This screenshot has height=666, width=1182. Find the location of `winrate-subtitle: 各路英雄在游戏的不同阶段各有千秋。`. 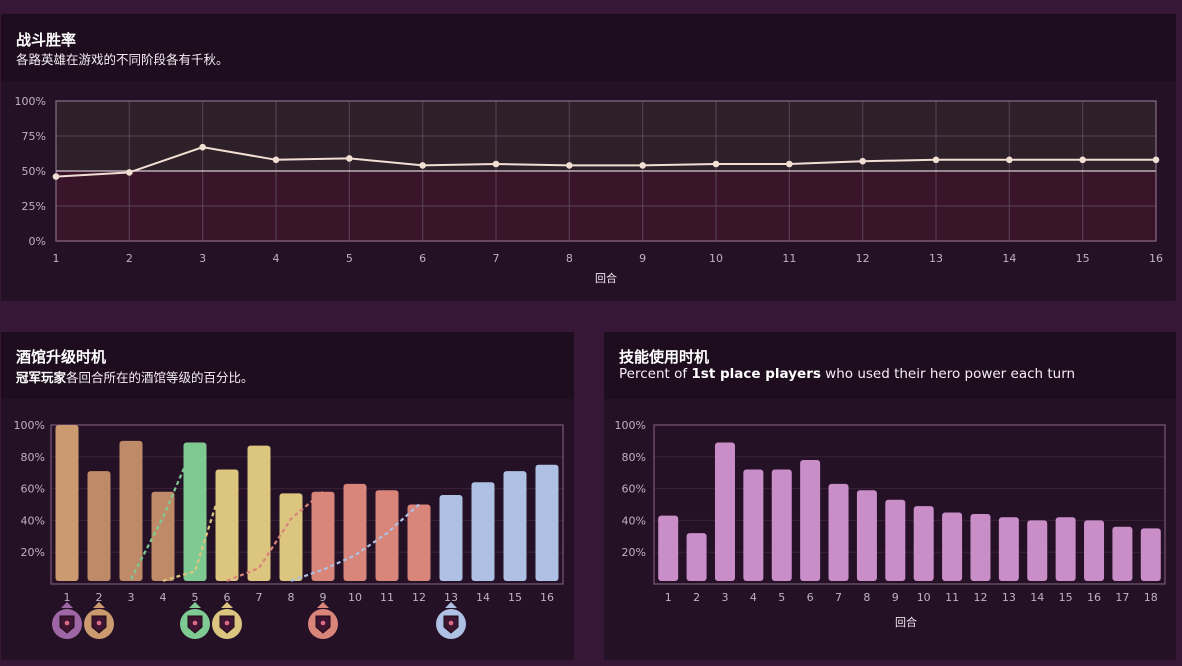

winrate-subtitle: 各路英雄在游戏的不同阶段各有千秋。 is located at coordinates (122, 59).